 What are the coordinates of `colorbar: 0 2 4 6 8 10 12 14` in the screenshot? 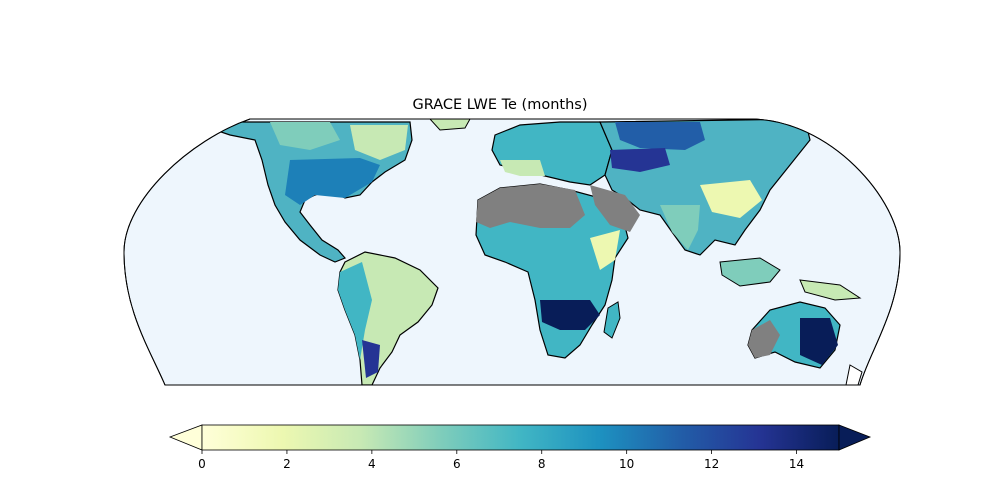 It's located at (520, 447).